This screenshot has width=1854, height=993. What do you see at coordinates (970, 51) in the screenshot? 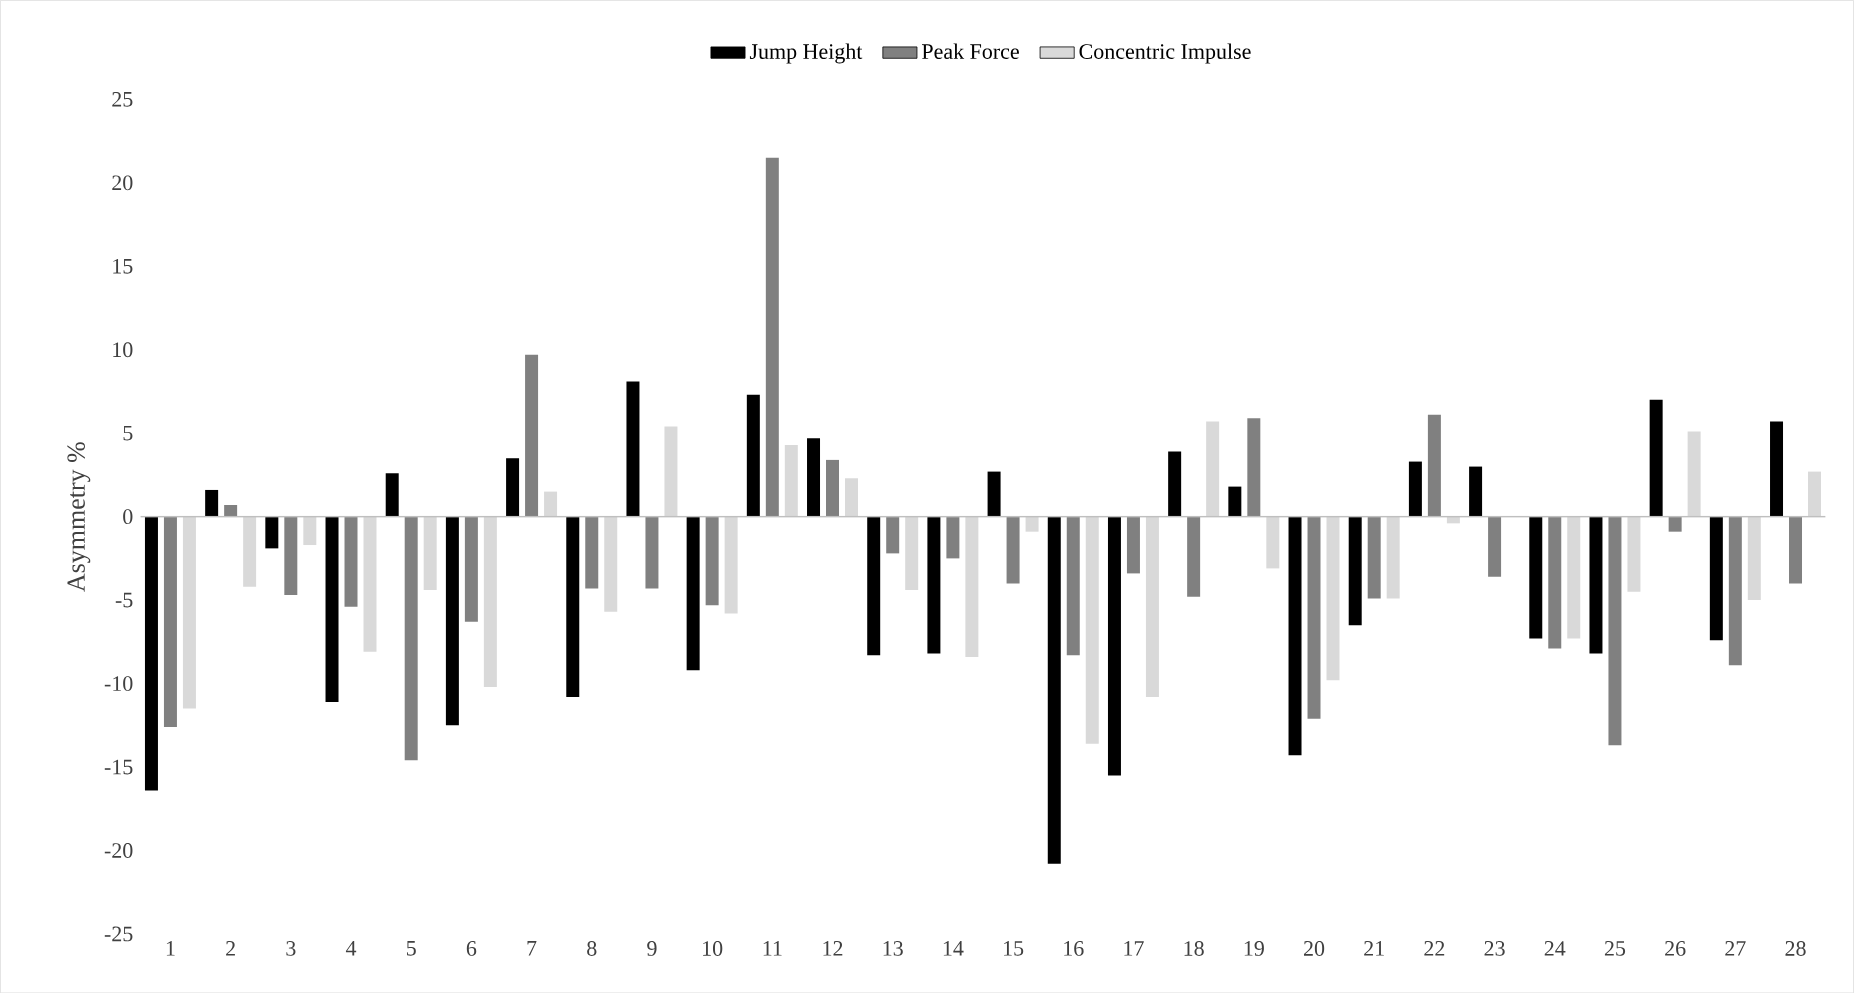
I see `legend-label: Peak Force` at bounding box center [970, 51].